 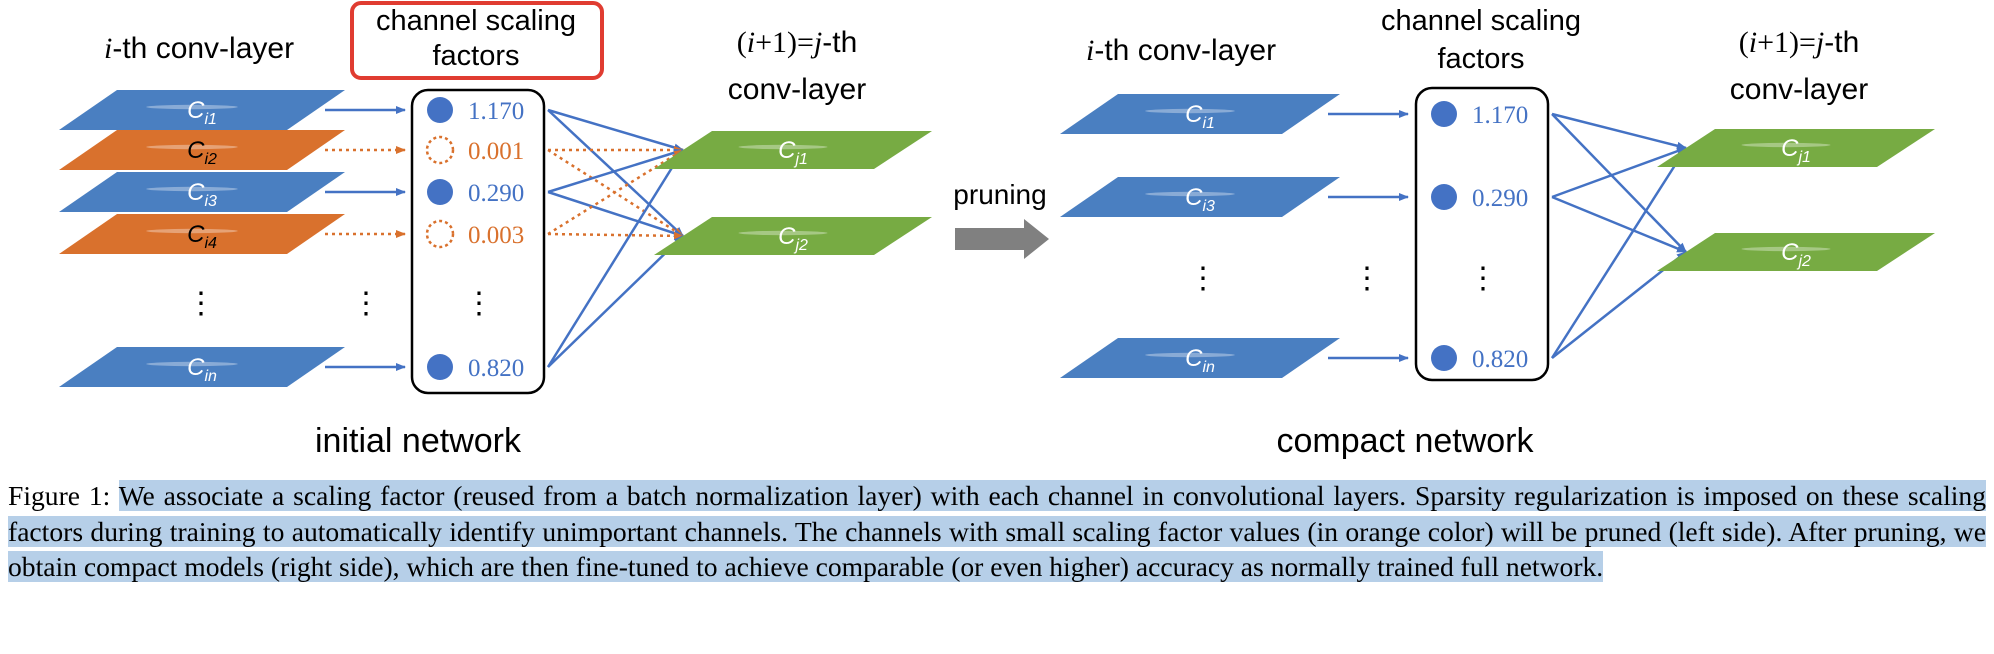 I want to click on initial-scaling-label-line1: channel scaling, so click(x=476, y=21).